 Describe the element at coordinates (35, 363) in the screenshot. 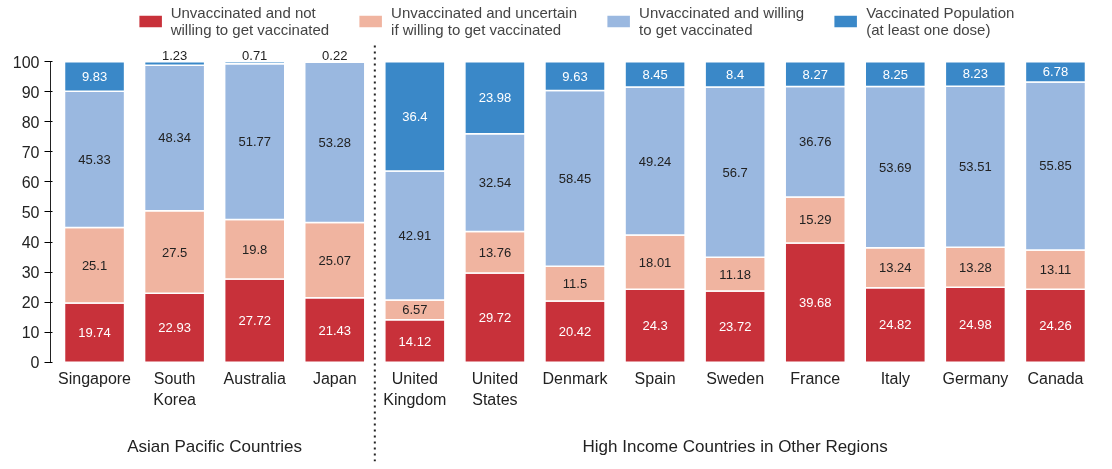

I see `y-tick-label: 0` at that location.